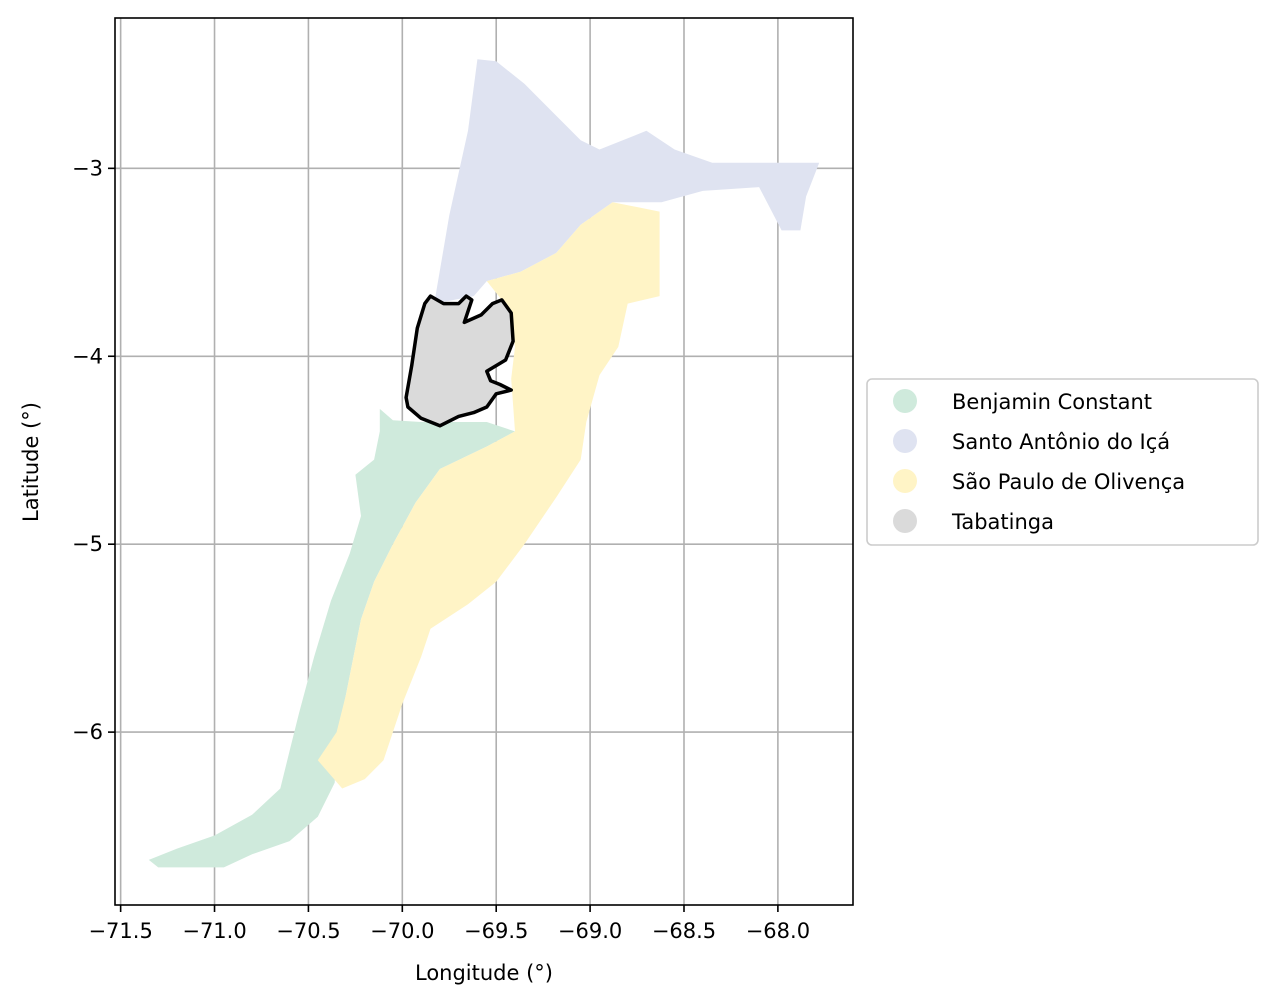 The width and height of the screenshot is (1277, 1006). Describe the element at coordinates (1068, 482) in the screenshot. I see `legend-label: São Paulo de Olivença` at that location.